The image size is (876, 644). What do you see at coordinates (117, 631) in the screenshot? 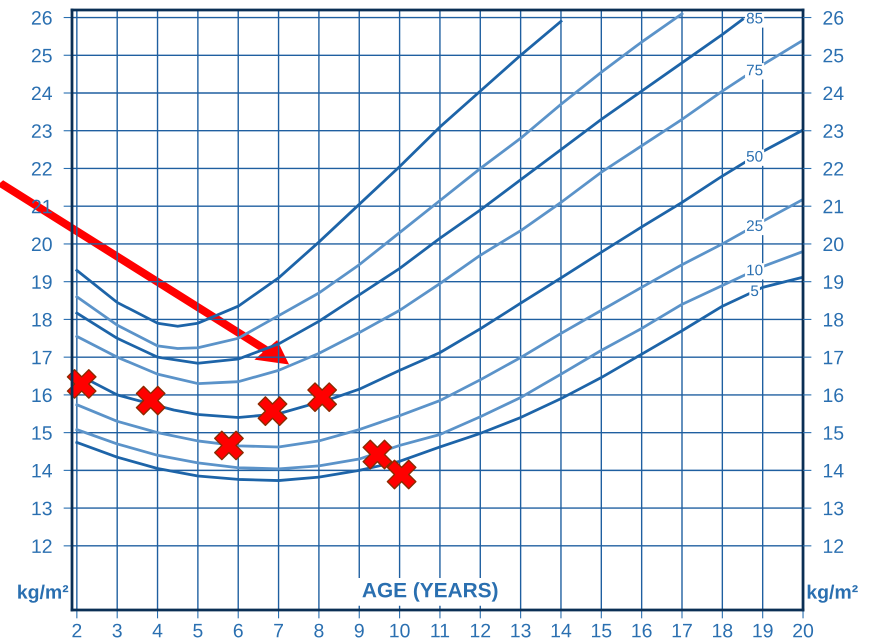
I see `x-tick-label: 3` at bounding box center [117, 631].